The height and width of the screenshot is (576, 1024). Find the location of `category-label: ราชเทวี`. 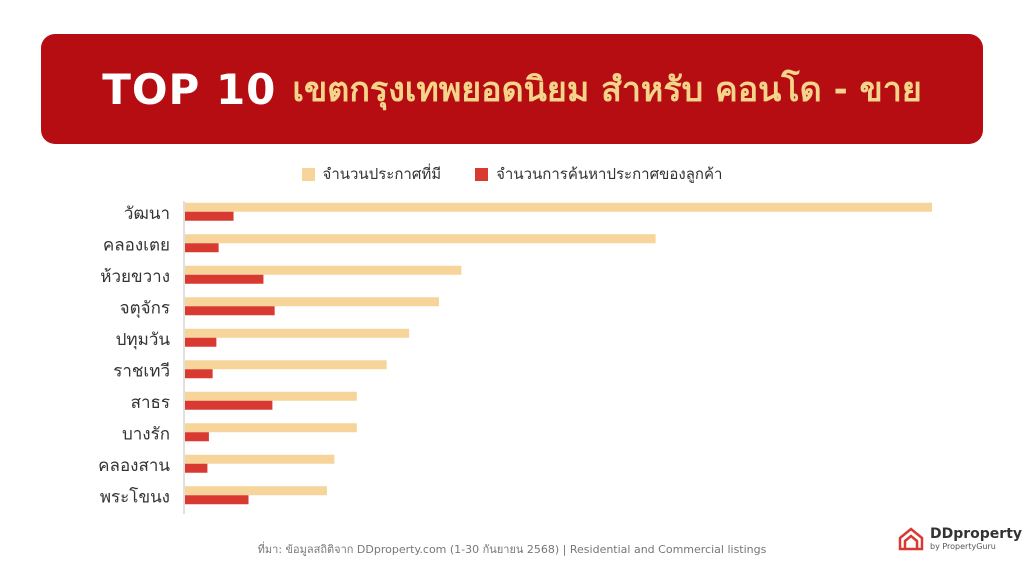

category-label: ราชเทวี is located at coordinates (141, 371).